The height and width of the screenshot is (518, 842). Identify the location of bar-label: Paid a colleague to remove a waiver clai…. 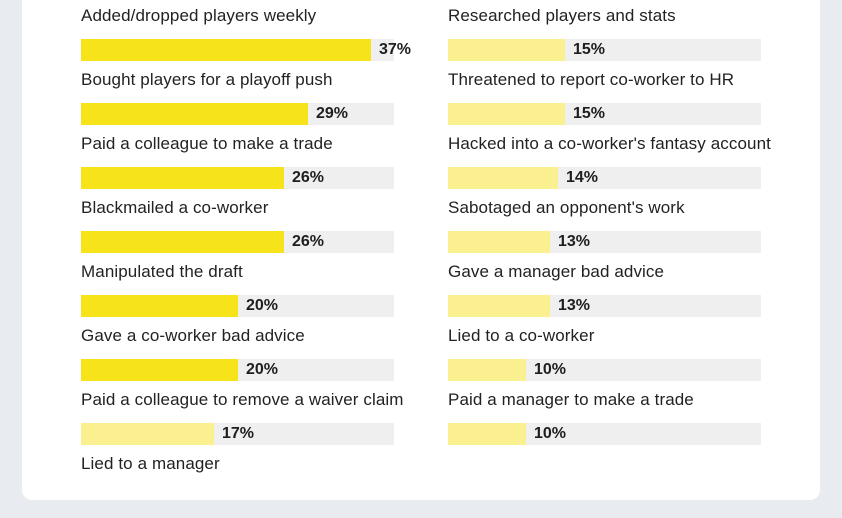
(242, 399).